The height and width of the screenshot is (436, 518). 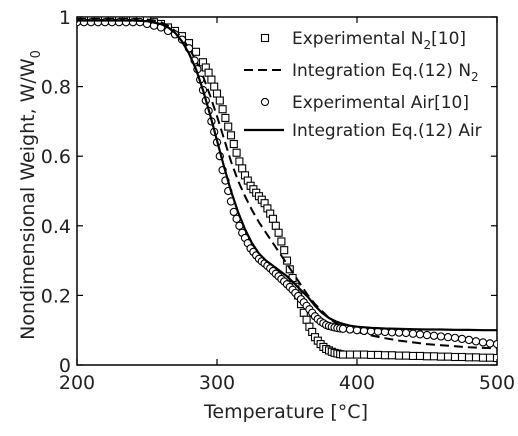 I want to click on legend-entry: Integration Eq.(12) N2, so click(x=361, y=72).